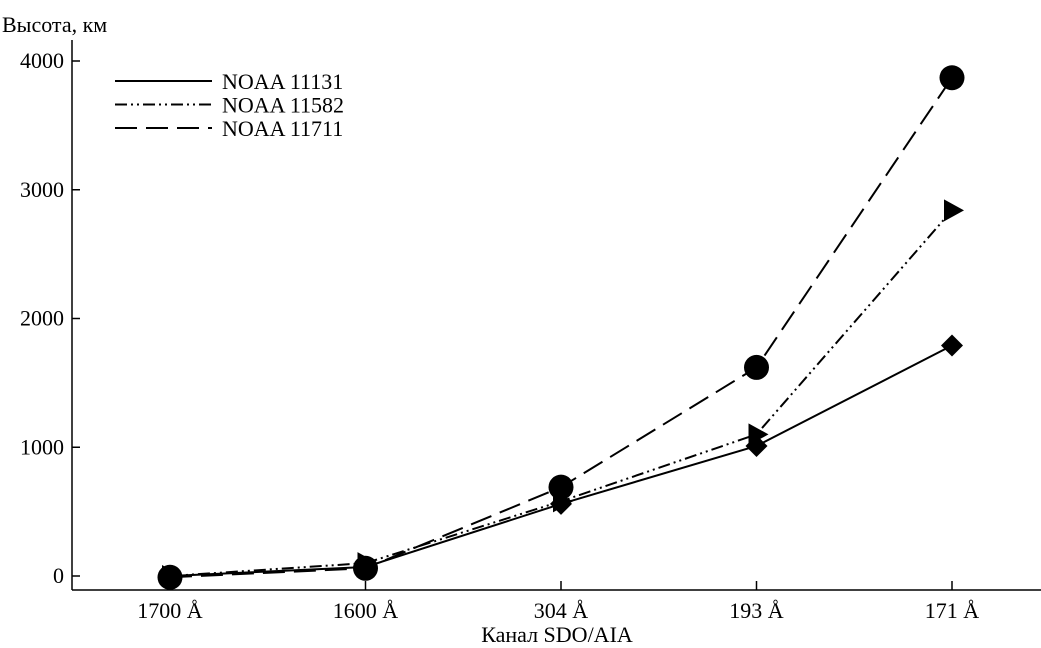 This screenshot has height=648, width=1041. Describe the element at coordinates (283, 105) in the screenshot. I see `legend-label: NOAA 11582` at that location.